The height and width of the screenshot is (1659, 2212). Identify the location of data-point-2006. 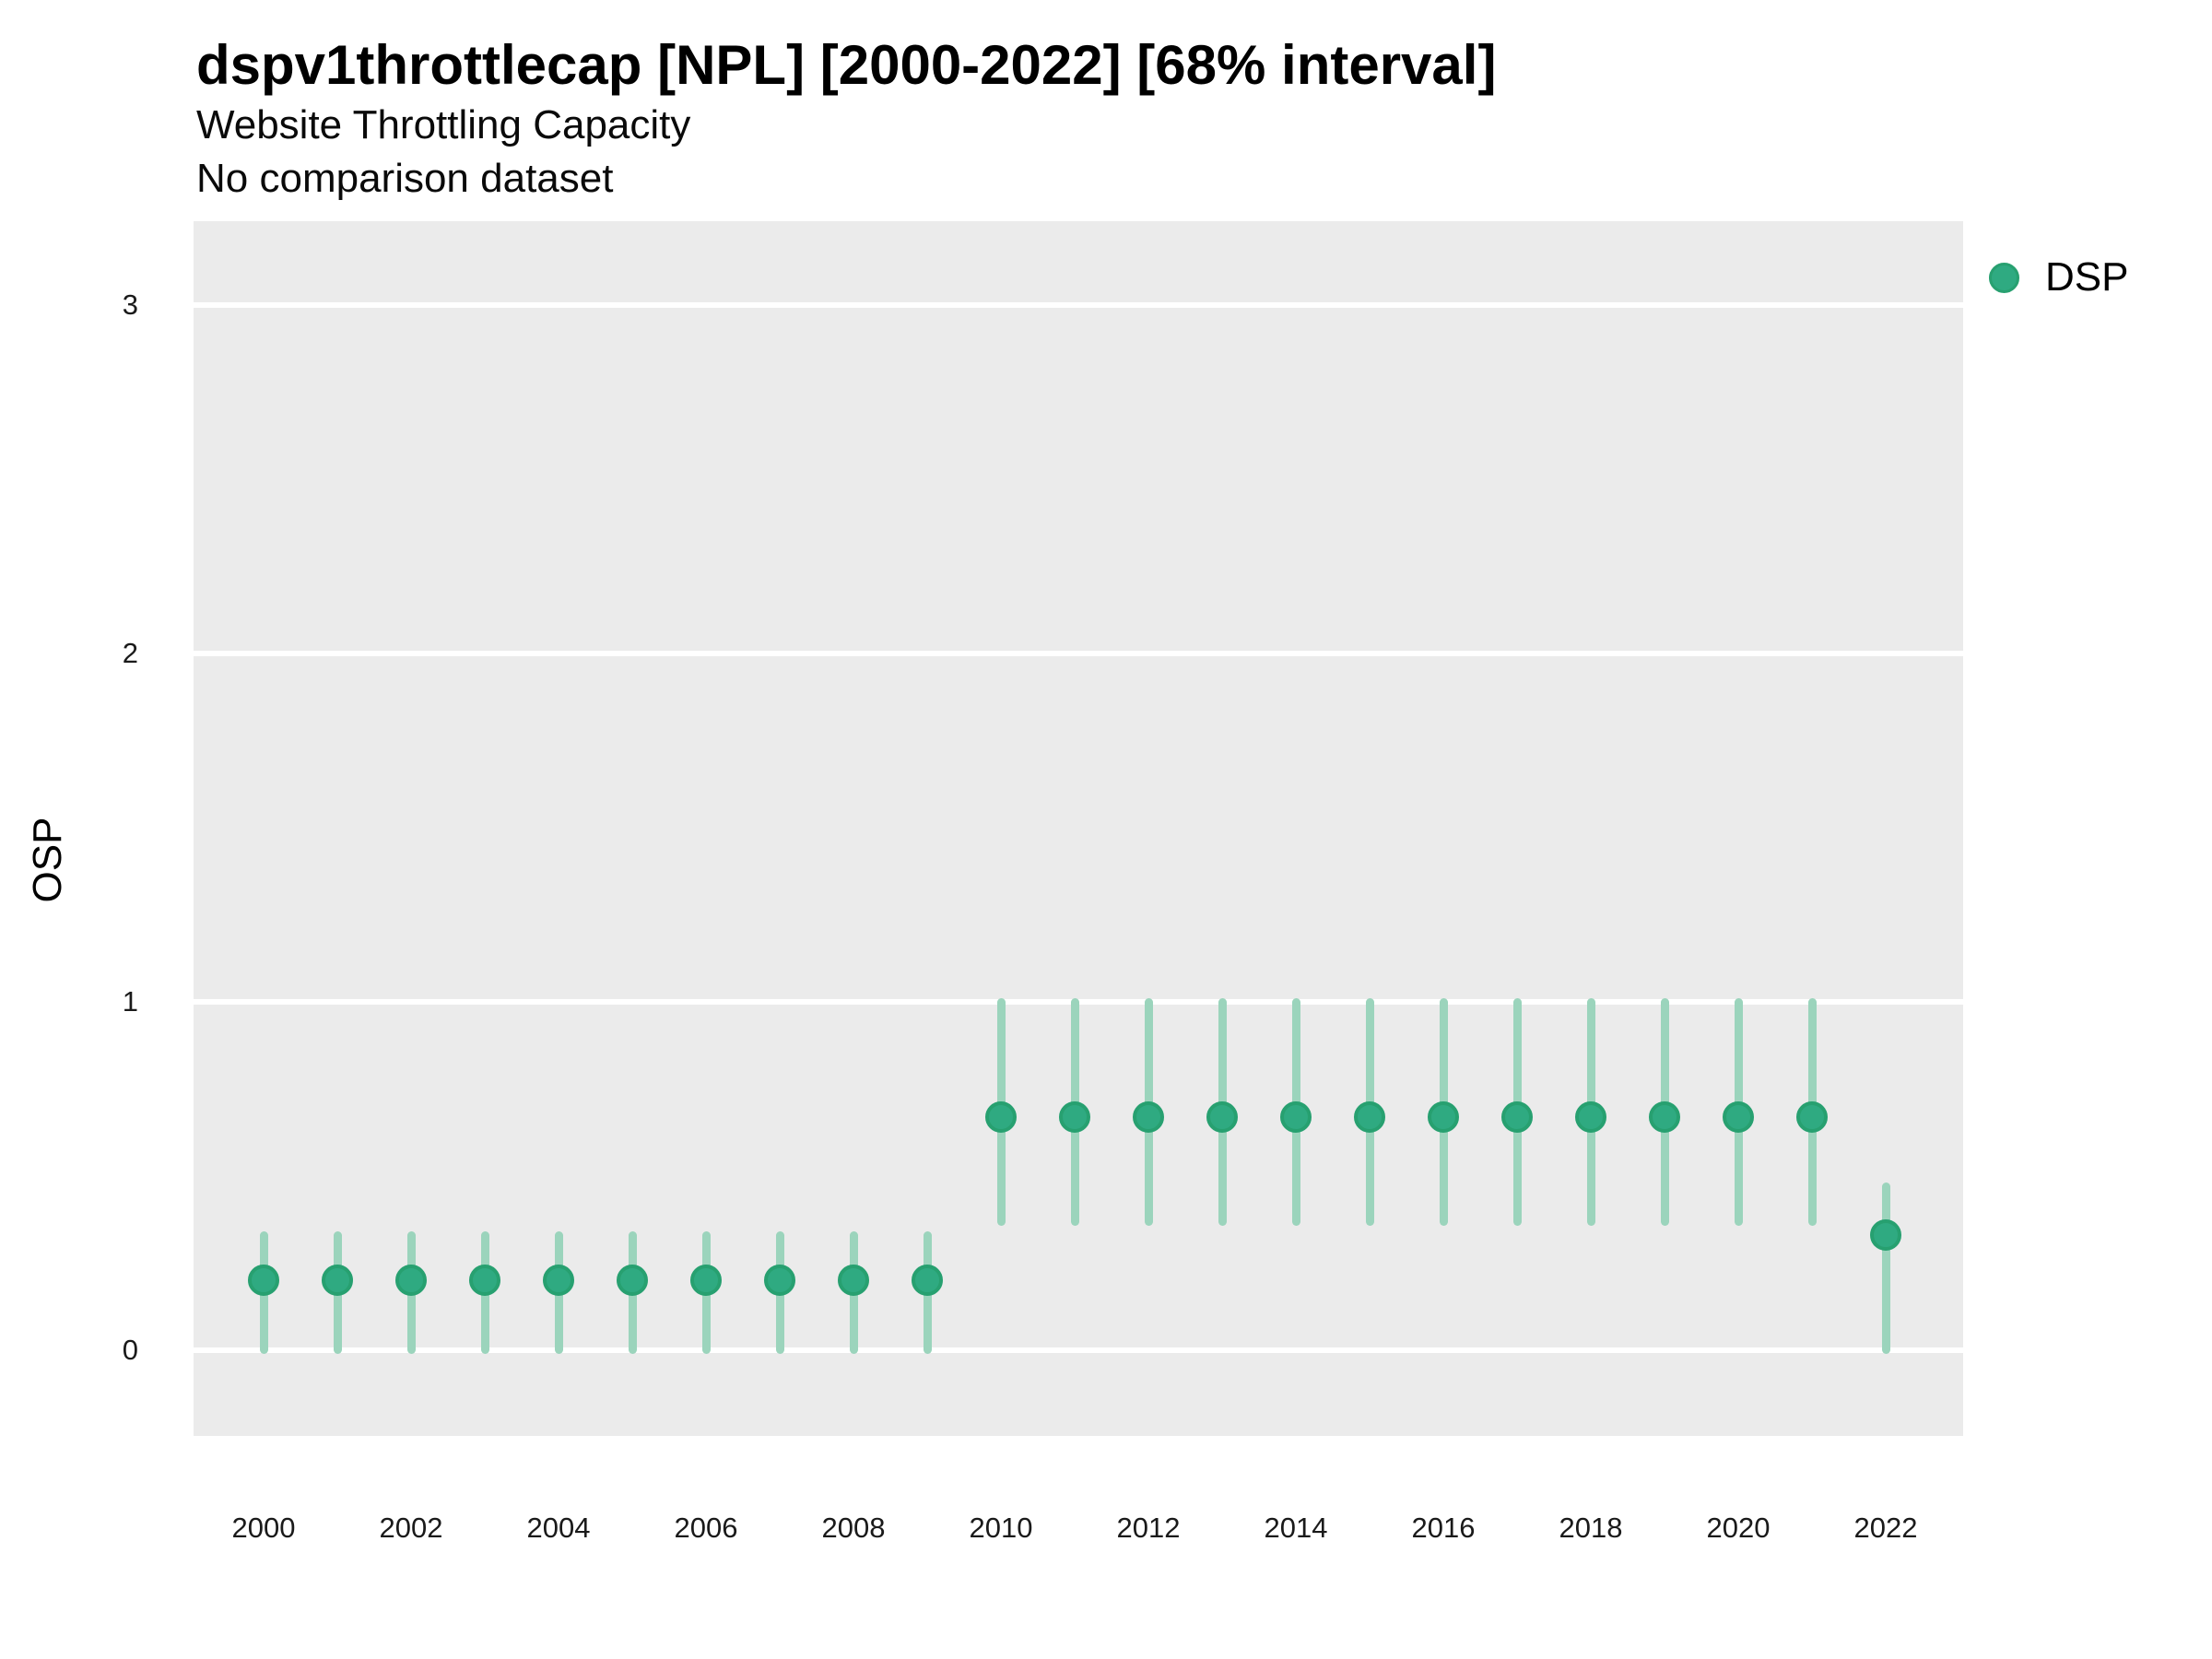
(706, 1281).